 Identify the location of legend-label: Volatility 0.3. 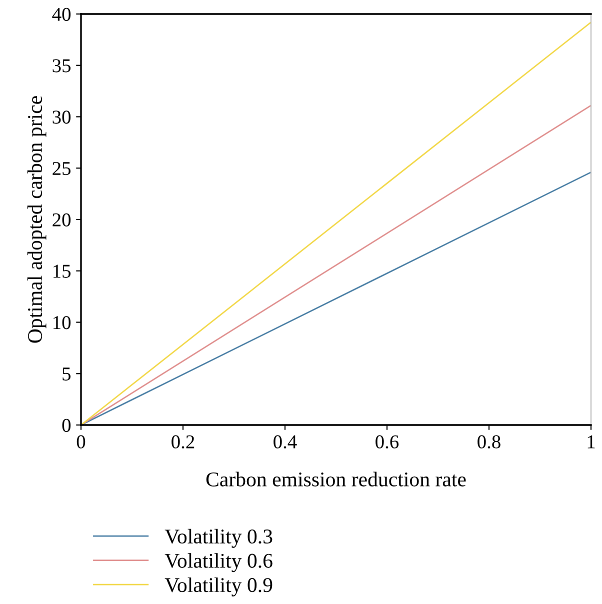
(218, 538).